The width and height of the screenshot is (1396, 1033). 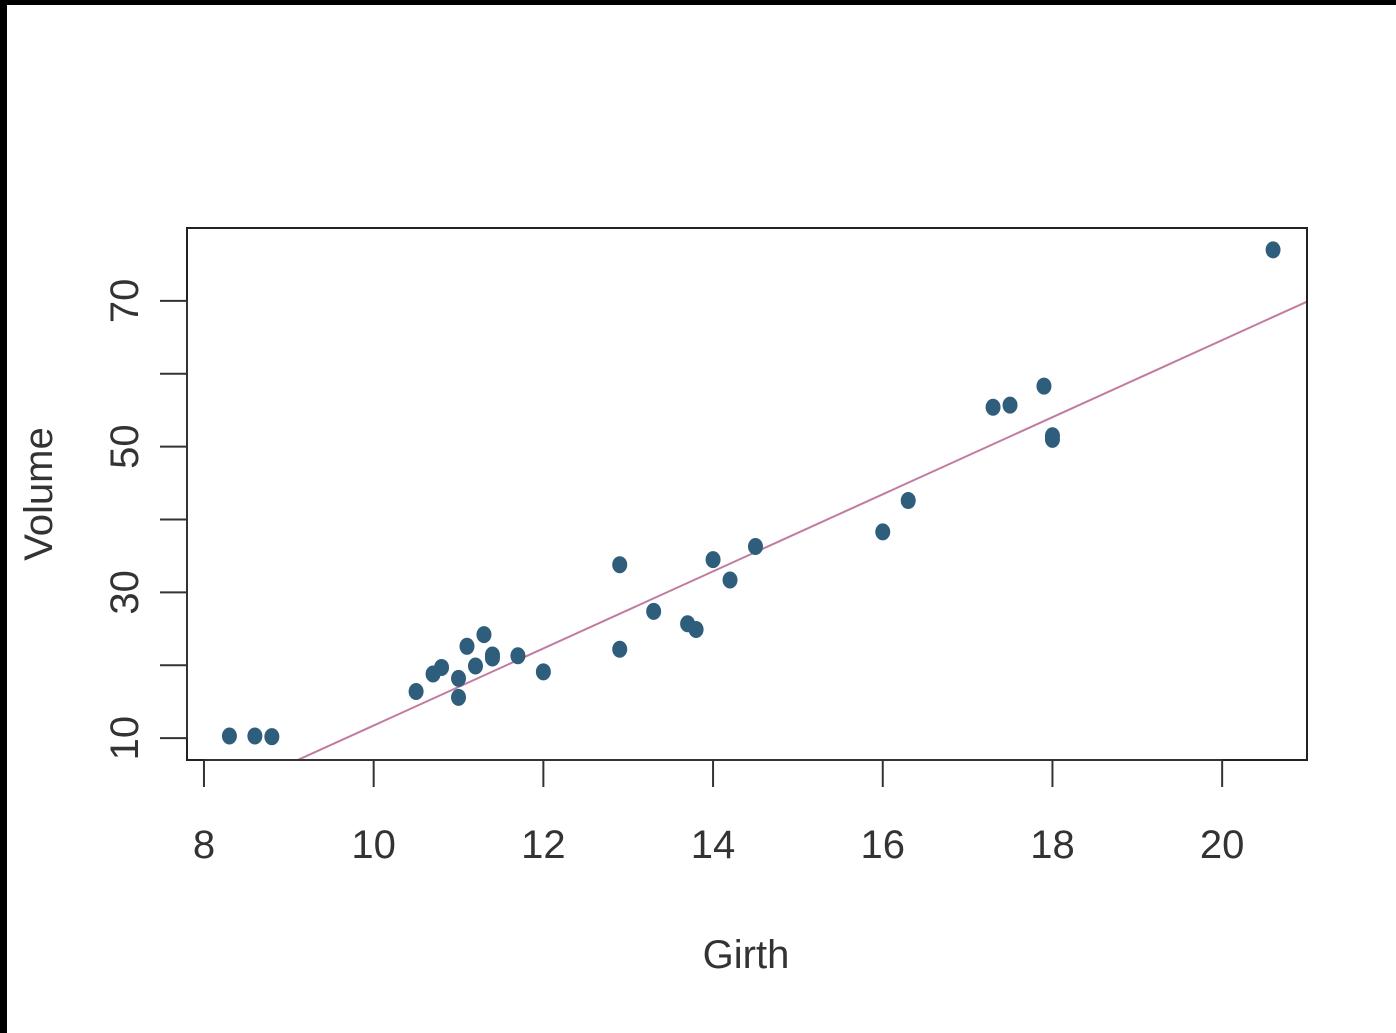 I want to click on y-axis-title: Volume, so click(x=39, y=493).